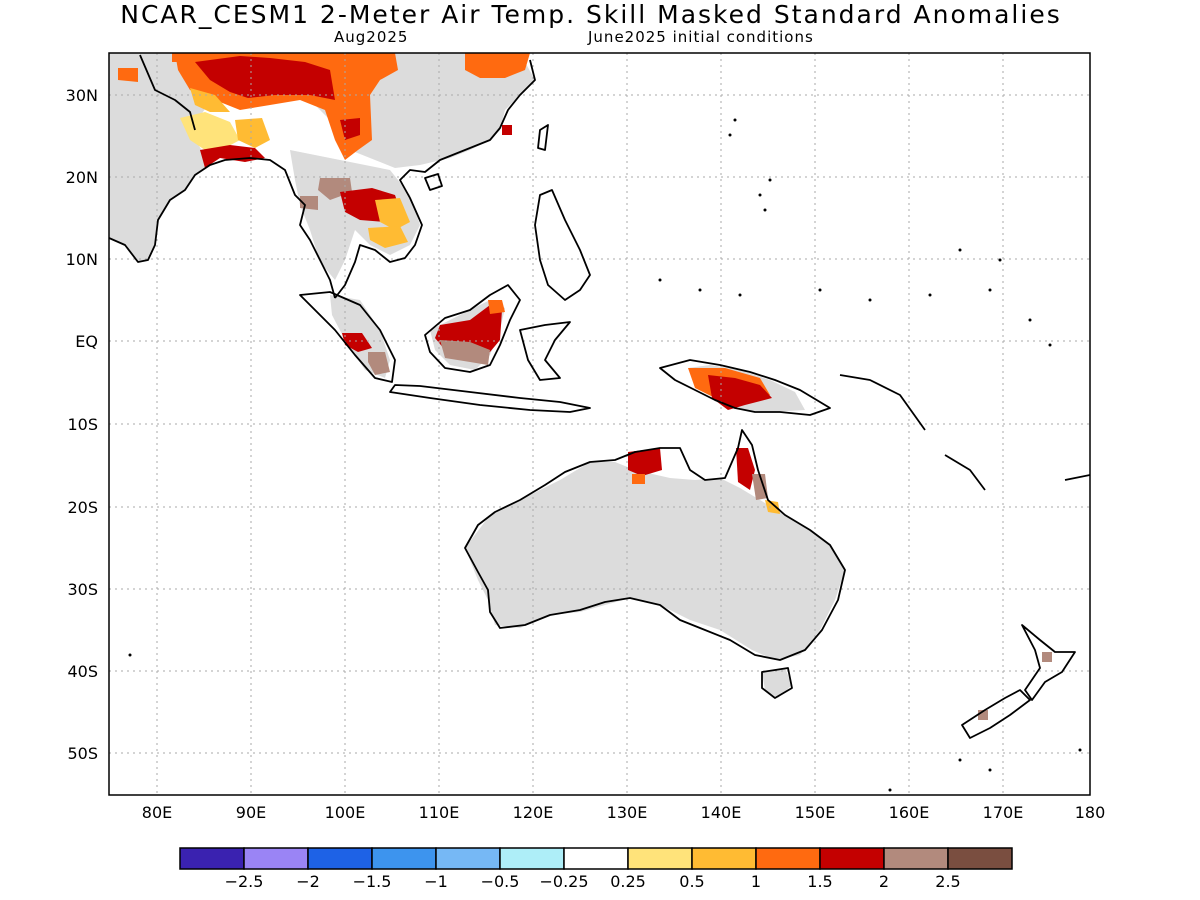  Describe the element at coordinates (1090, 812) in the screenshot. I see `lon-label-180: 180` at that location.